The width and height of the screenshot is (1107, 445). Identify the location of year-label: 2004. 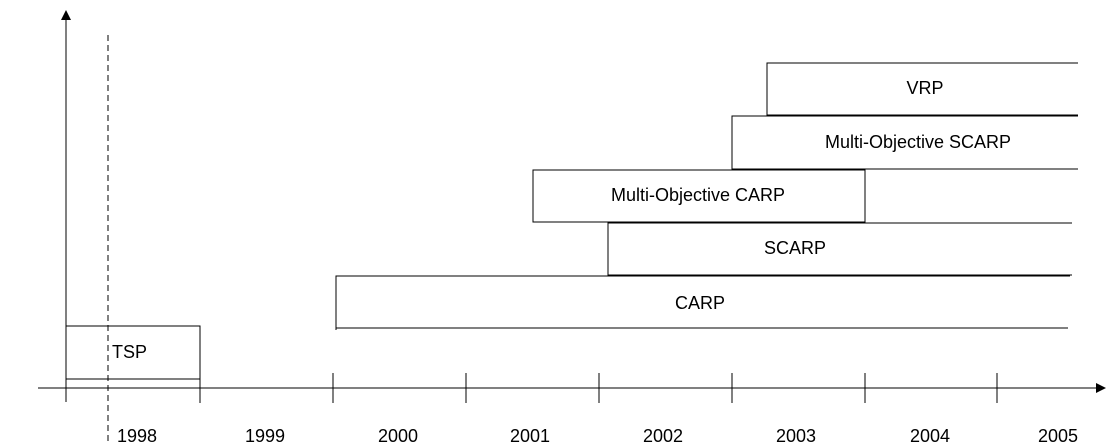
(930, 435).